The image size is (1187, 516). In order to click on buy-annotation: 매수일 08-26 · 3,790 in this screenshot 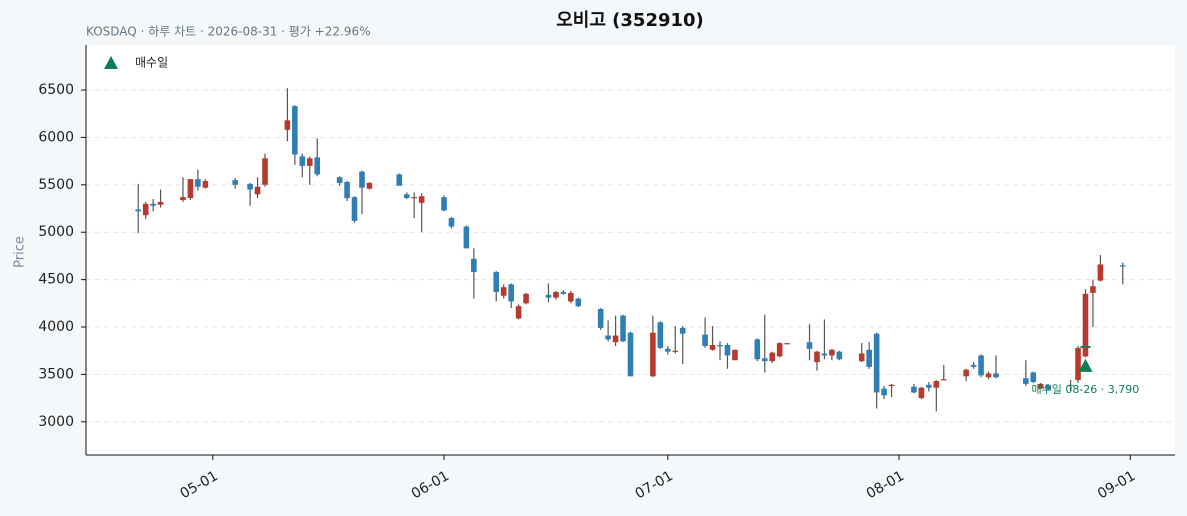, I will do `click(1085, 389)`.